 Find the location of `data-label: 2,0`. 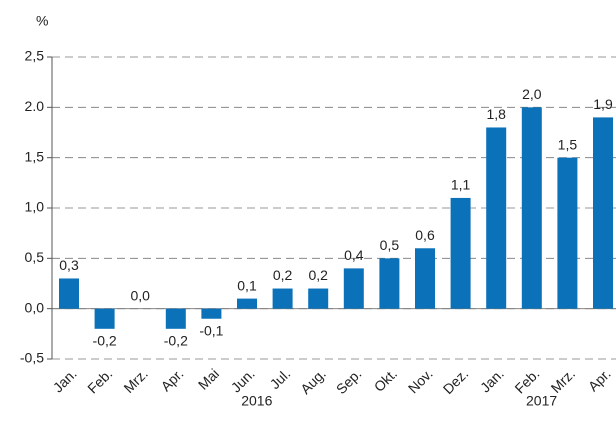

data-label: 2,0 is located at coordinates (532, 94).